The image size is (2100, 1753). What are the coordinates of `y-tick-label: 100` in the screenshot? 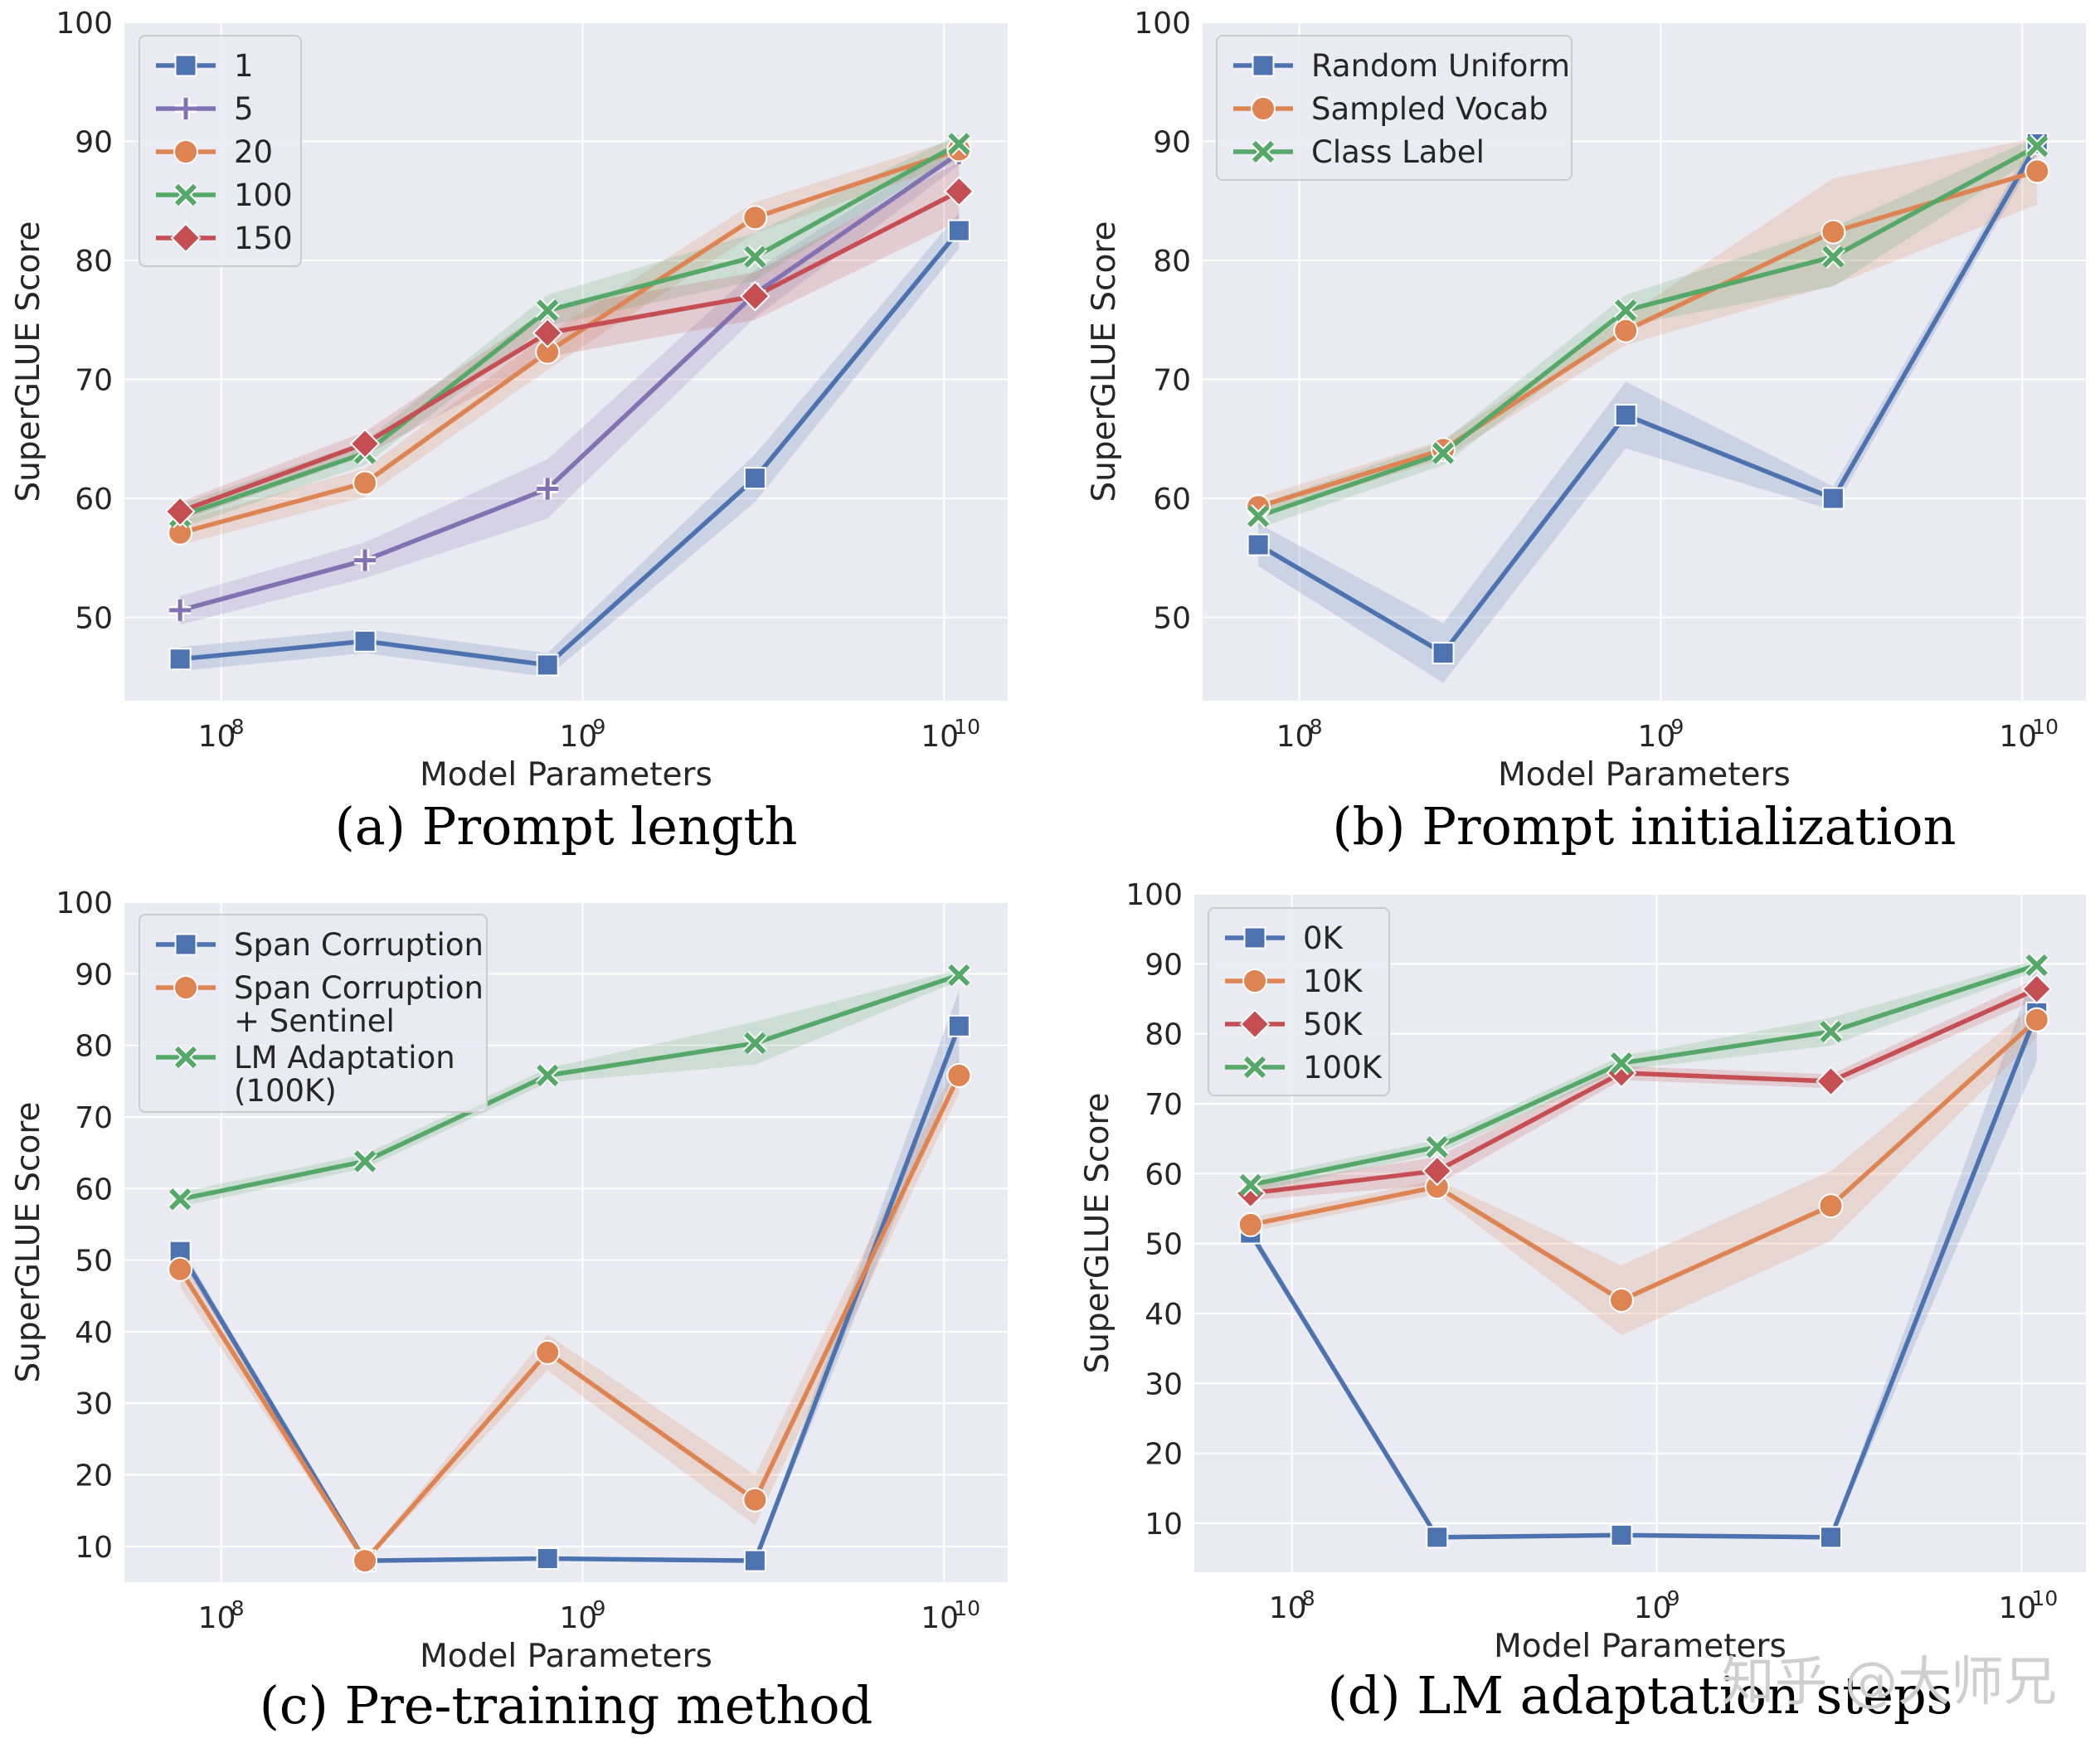 It's located at (84, 24).